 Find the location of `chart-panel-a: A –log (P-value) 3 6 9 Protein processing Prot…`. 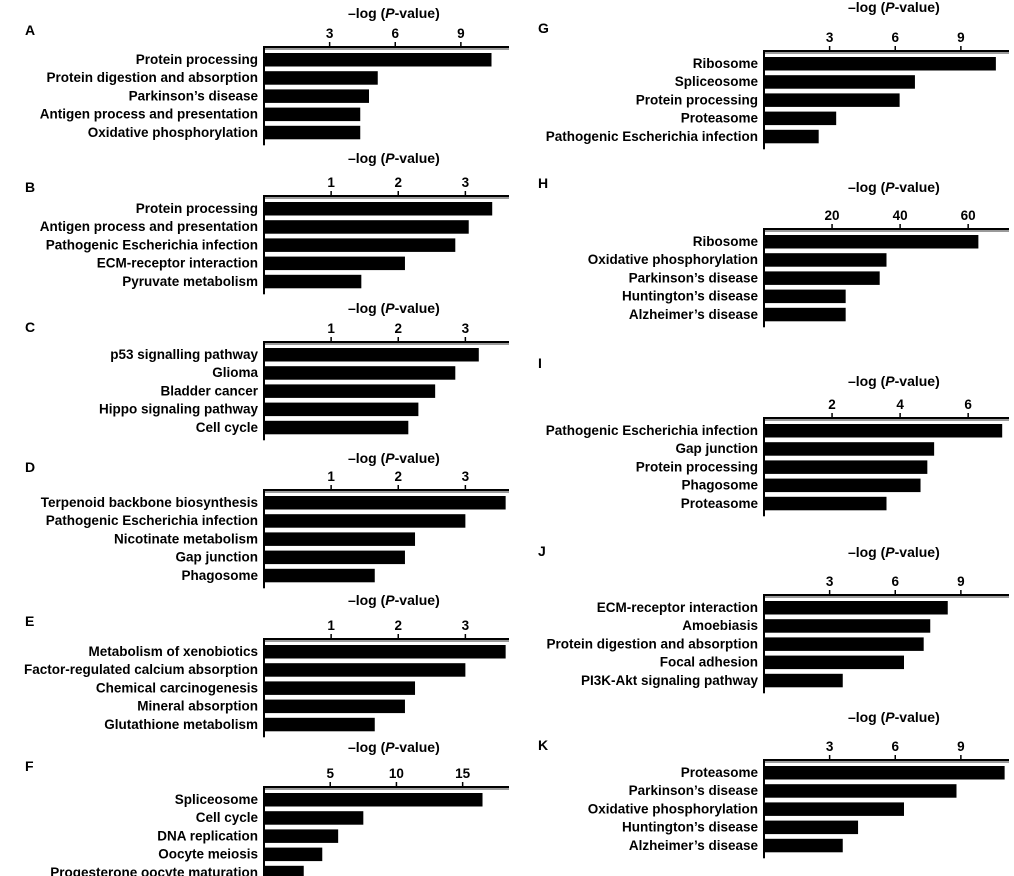

chart-panel-a: A –log (P-value) 3 6 9 Protein processing Prot… is located at coordinates (267, 75).